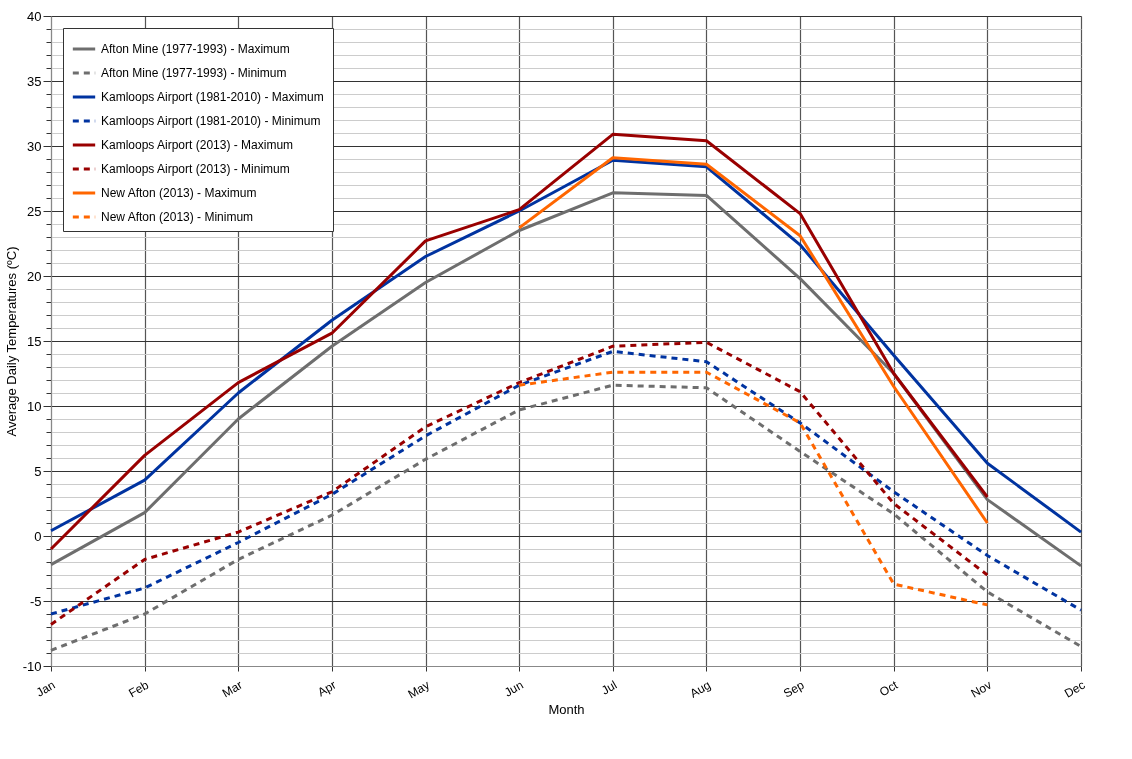 The width and height of the screenshot is (1132, 759). What do you see at coordinates (34, 341) in the screenshot?
I see `y-tick-label: 15` at bounding box center [34, 341].